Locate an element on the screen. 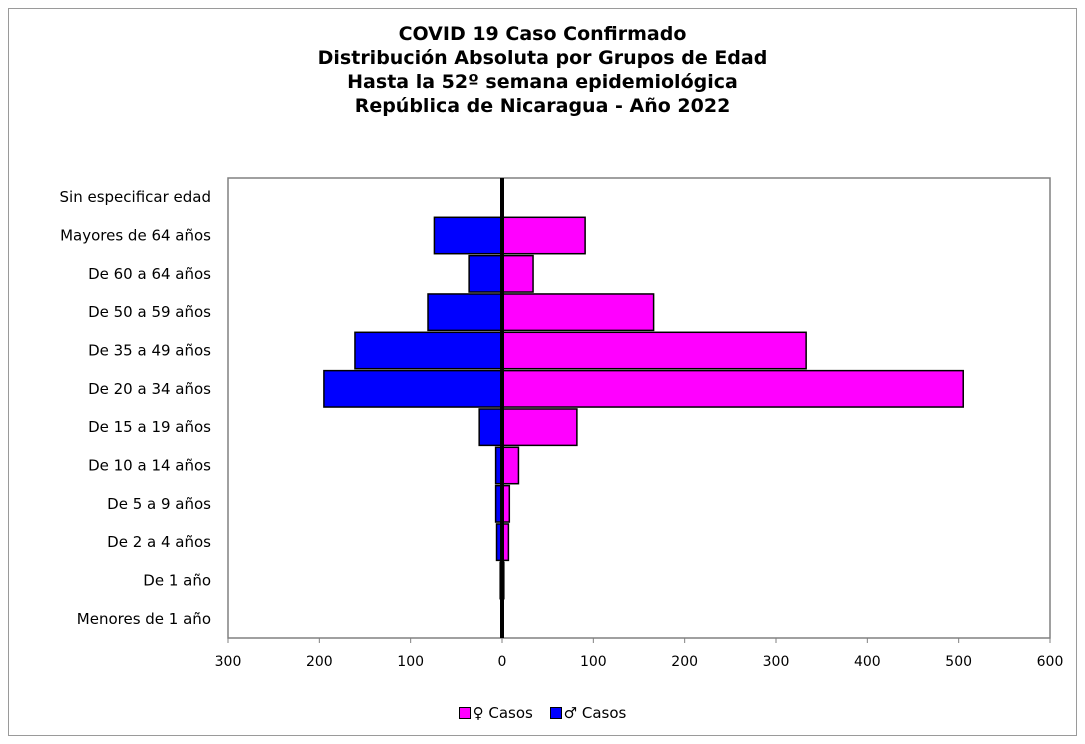 This screenshot has width=1085, height=744. category-label: Mayores de 64 años is located at coordinates (135, 236).